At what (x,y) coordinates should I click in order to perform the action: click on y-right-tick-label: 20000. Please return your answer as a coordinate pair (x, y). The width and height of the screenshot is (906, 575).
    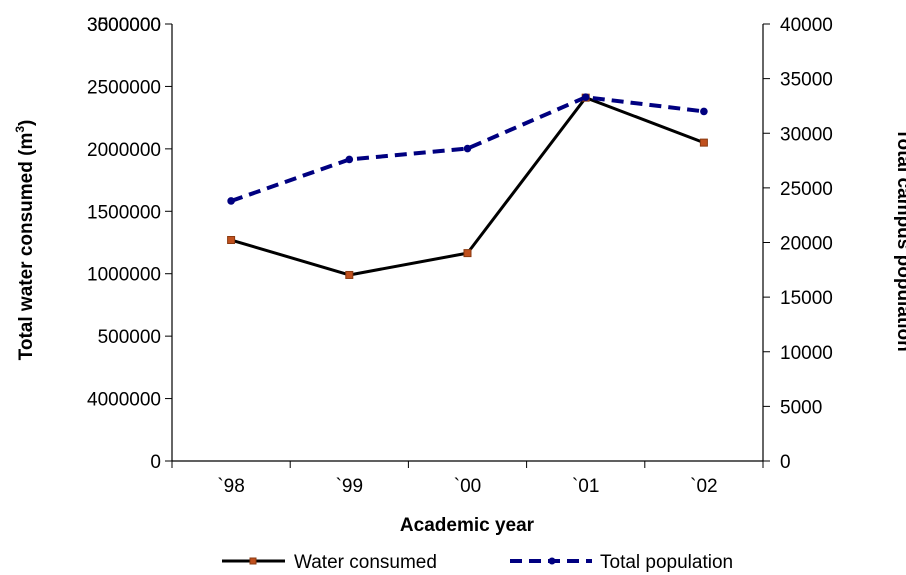
    Looking at the image, I should click on (806, 244).